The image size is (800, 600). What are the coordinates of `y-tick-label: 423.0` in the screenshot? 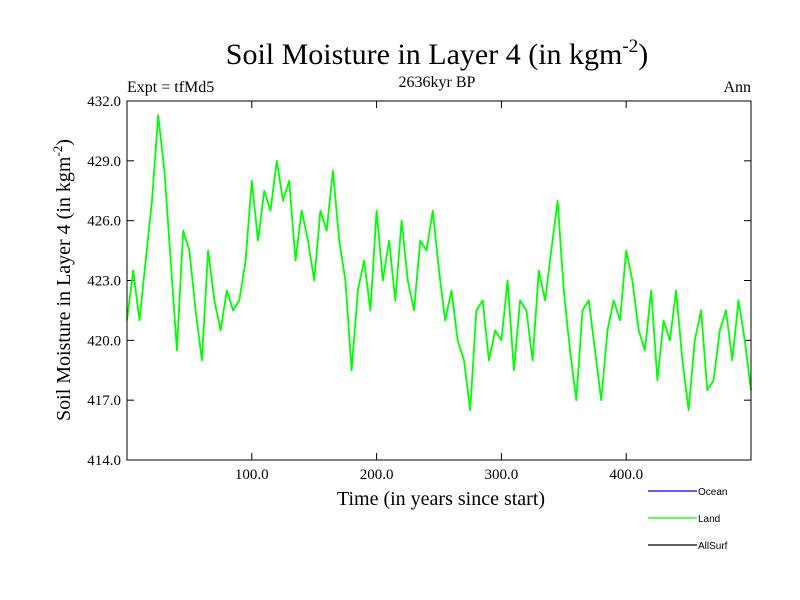 It's located at (104, 282).